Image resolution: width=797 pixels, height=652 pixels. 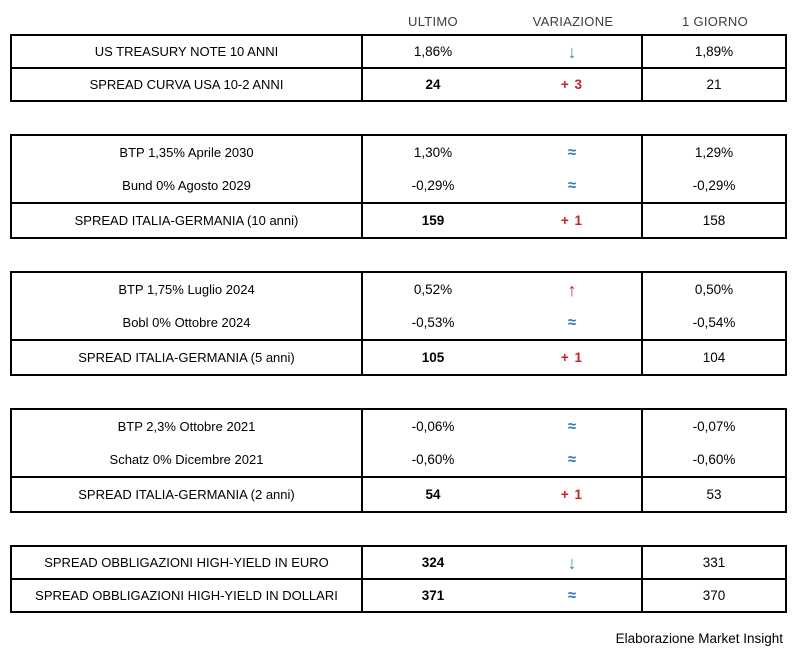 I want to click on giorno-value: 158, so click(x=714, y=220).